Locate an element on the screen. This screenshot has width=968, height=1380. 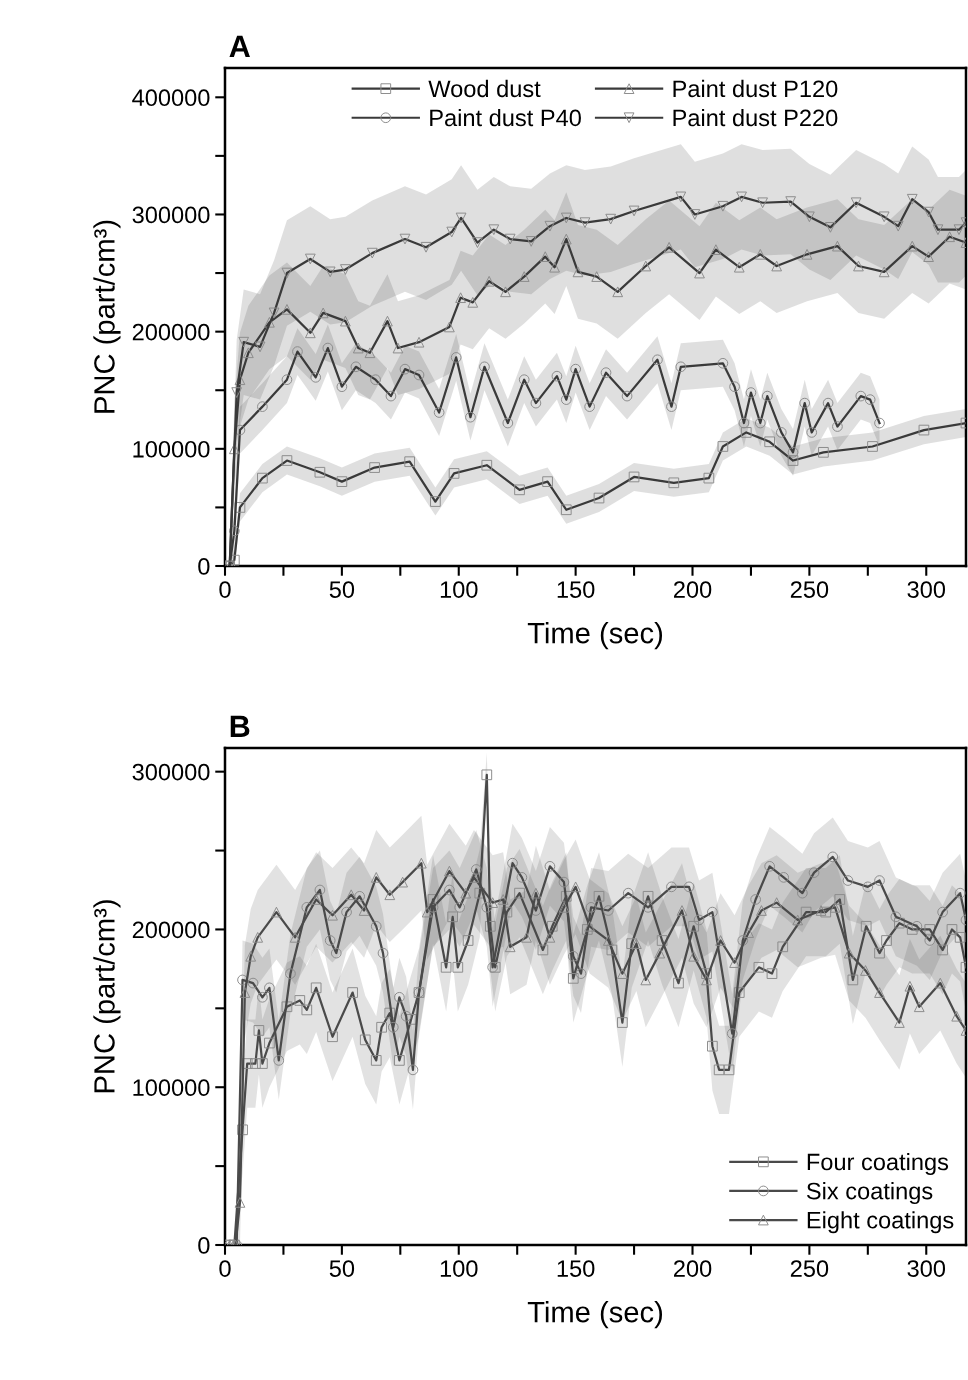
legend-label: Eight coatings is located at coordinates (880, 1222).